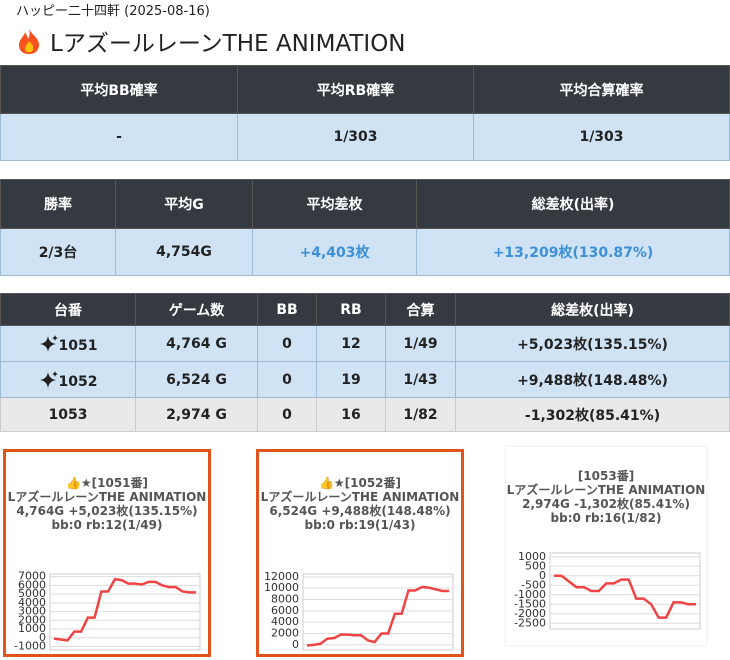 The image size is (730, 660). Describe the element at coordinates (78, 381) in the screenshot. I see `cell-text: 1052` at that location.